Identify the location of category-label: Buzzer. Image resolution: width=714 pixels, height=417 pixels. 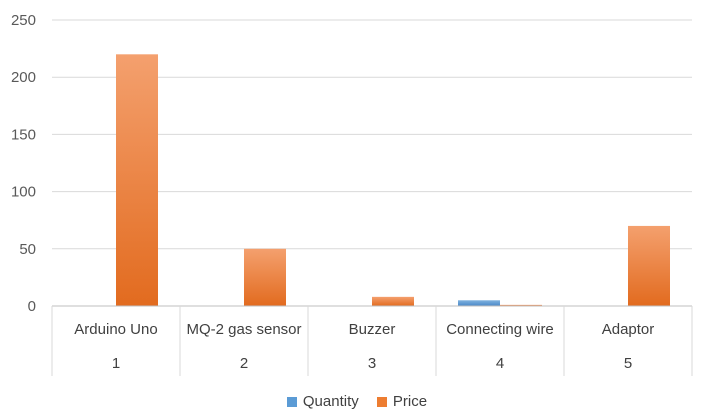
(372, 329).